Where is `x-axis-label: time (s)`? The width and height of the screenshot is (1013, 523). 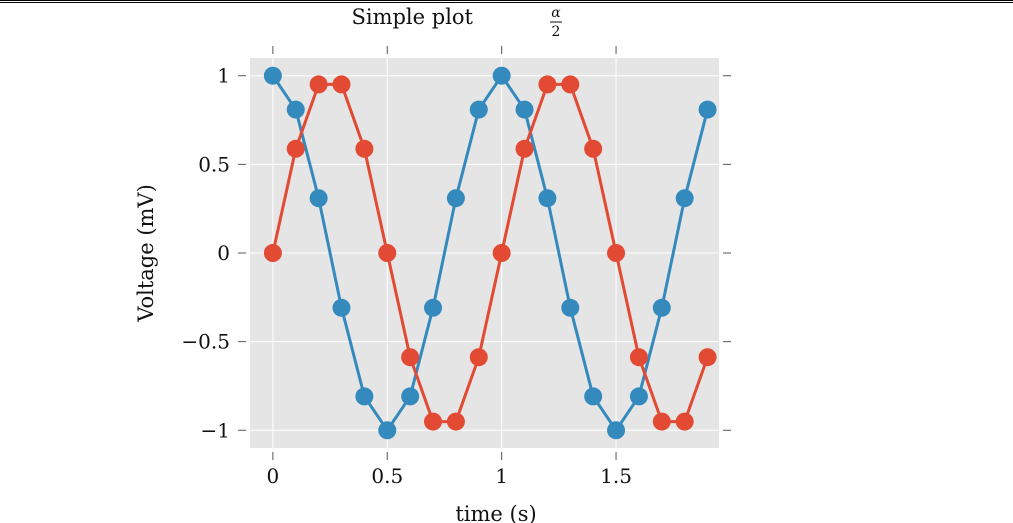
x-axis-label: time (s) is located at coordinates (495, 512).